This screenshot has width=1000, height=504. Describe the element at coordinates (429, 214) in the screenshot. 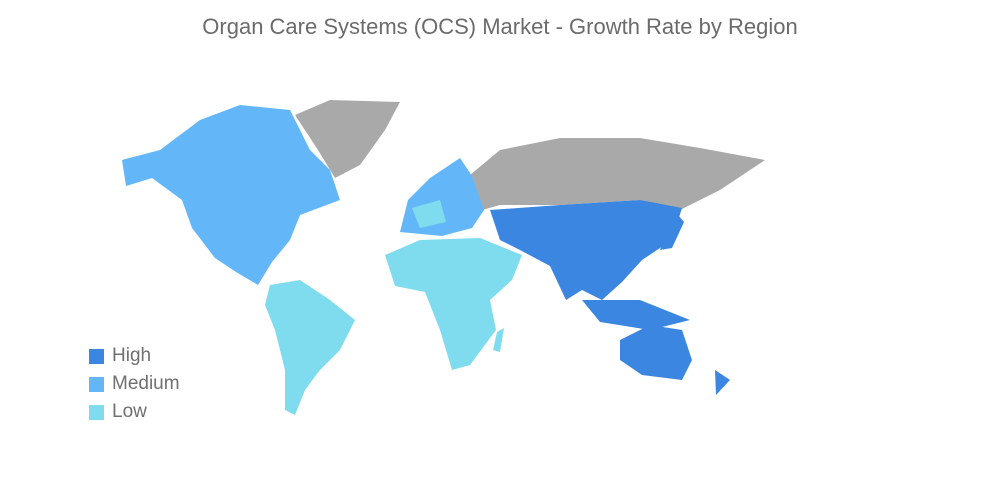

I see `region-western-europe` at that location.